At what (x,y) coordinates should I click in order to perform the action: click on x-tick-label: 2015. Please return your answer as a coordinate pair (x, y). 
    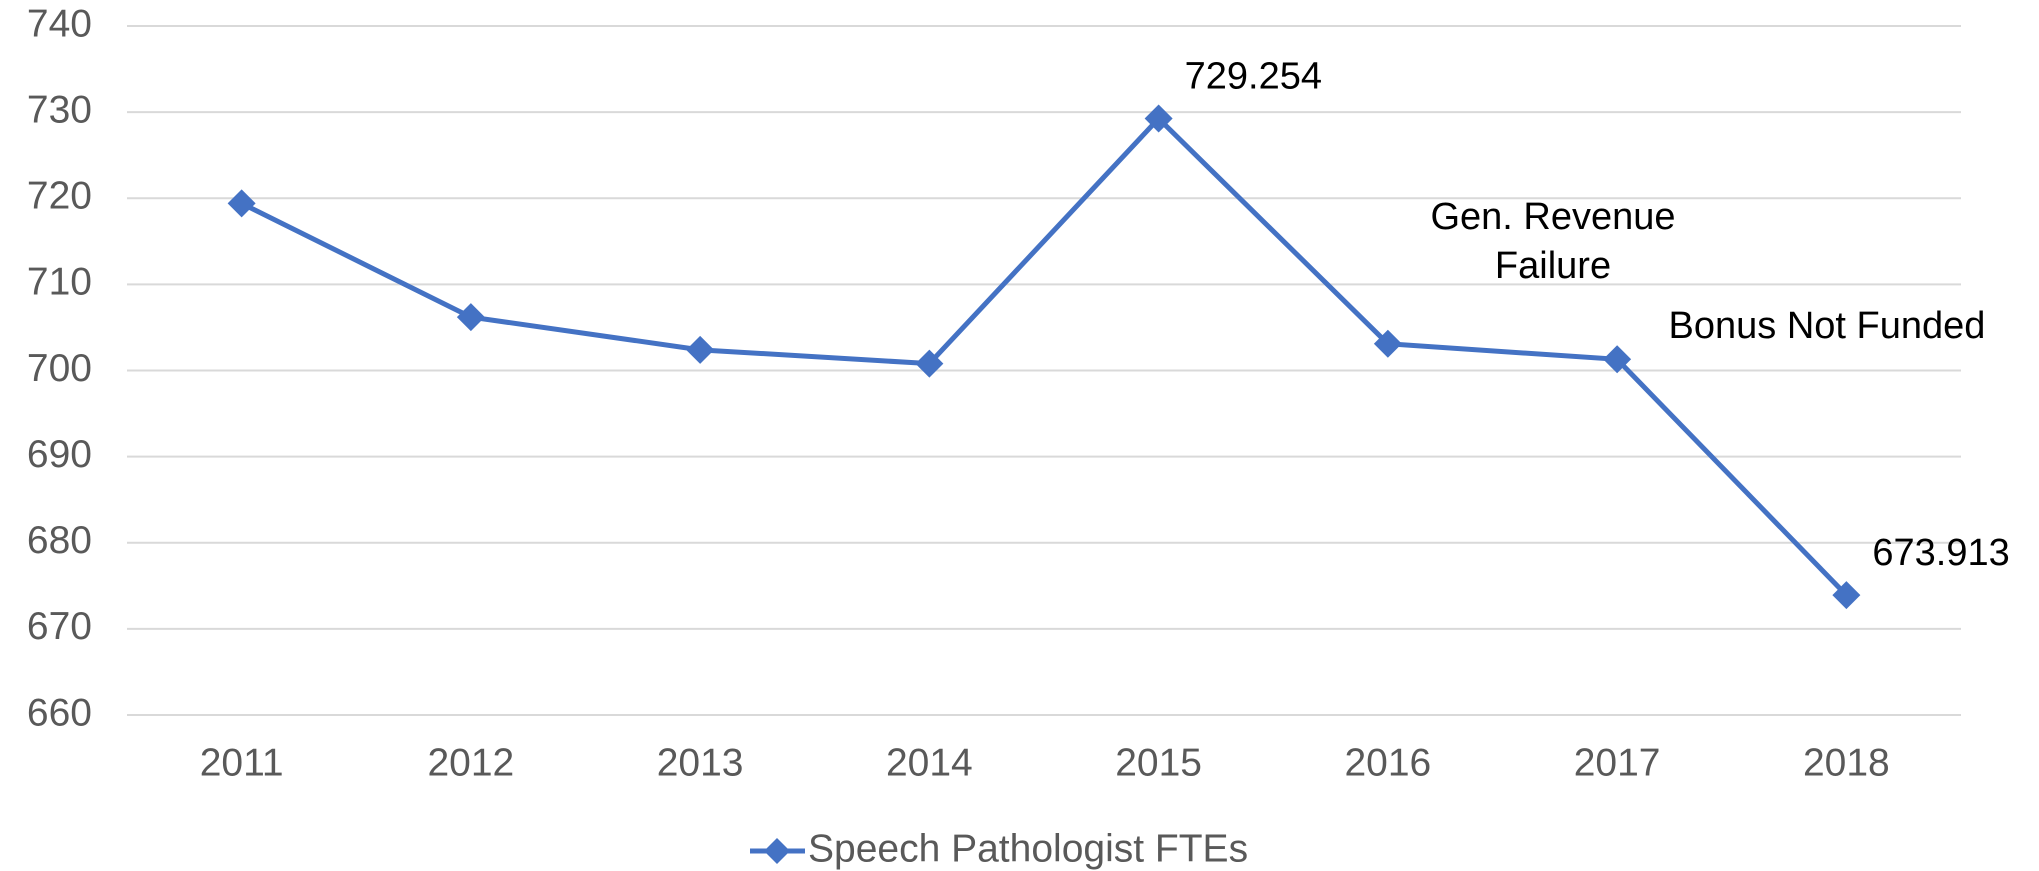
    Looking at the image, I should click on (1158, 762).